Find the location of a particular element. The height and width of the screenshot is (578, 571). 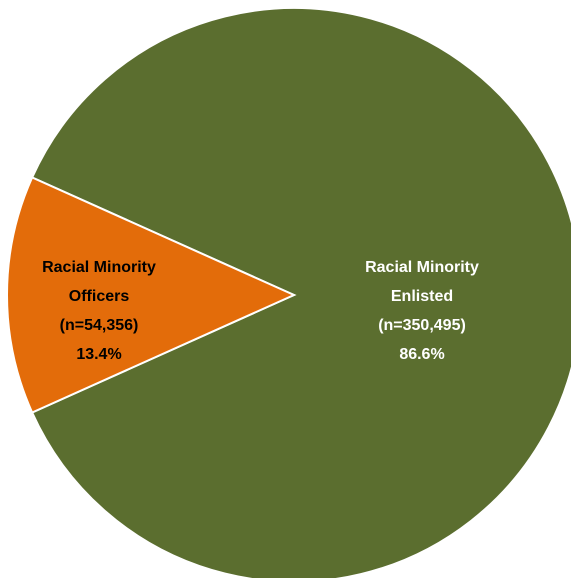

slice-label-line: (n=350,495) is located at coordinates (422, 325).